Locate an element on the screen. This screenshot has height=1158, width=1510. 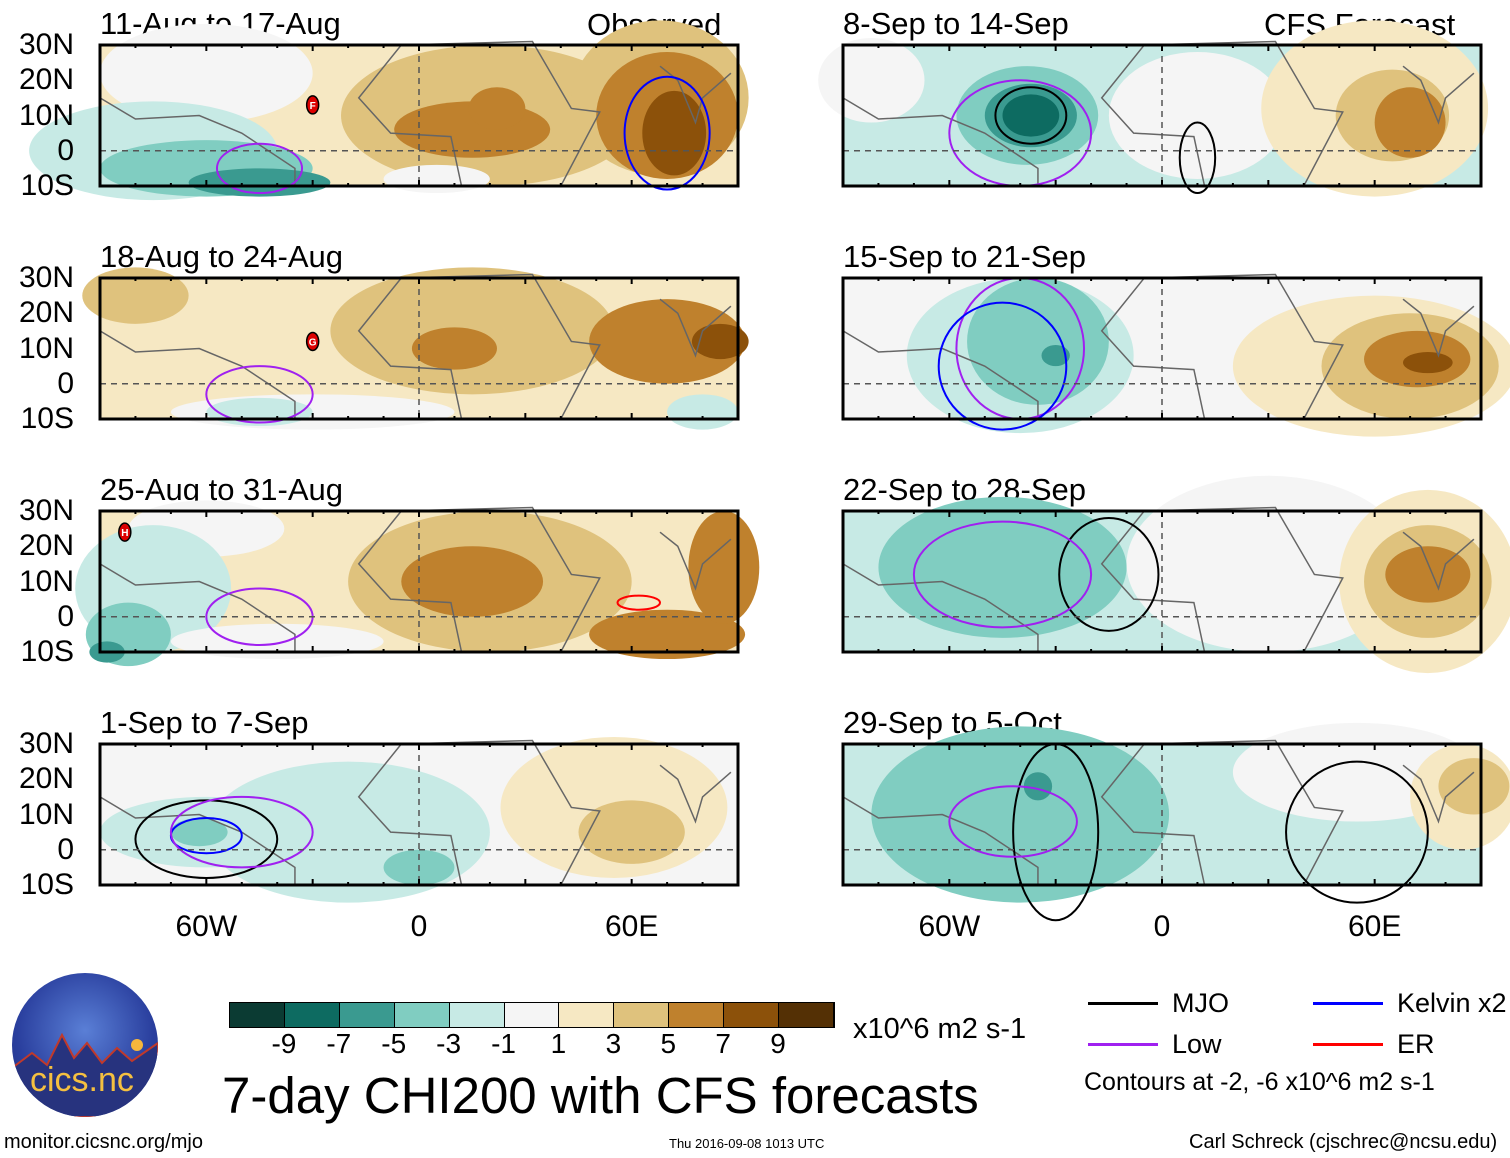
map-panel: H is located at coordinates (417, 583).